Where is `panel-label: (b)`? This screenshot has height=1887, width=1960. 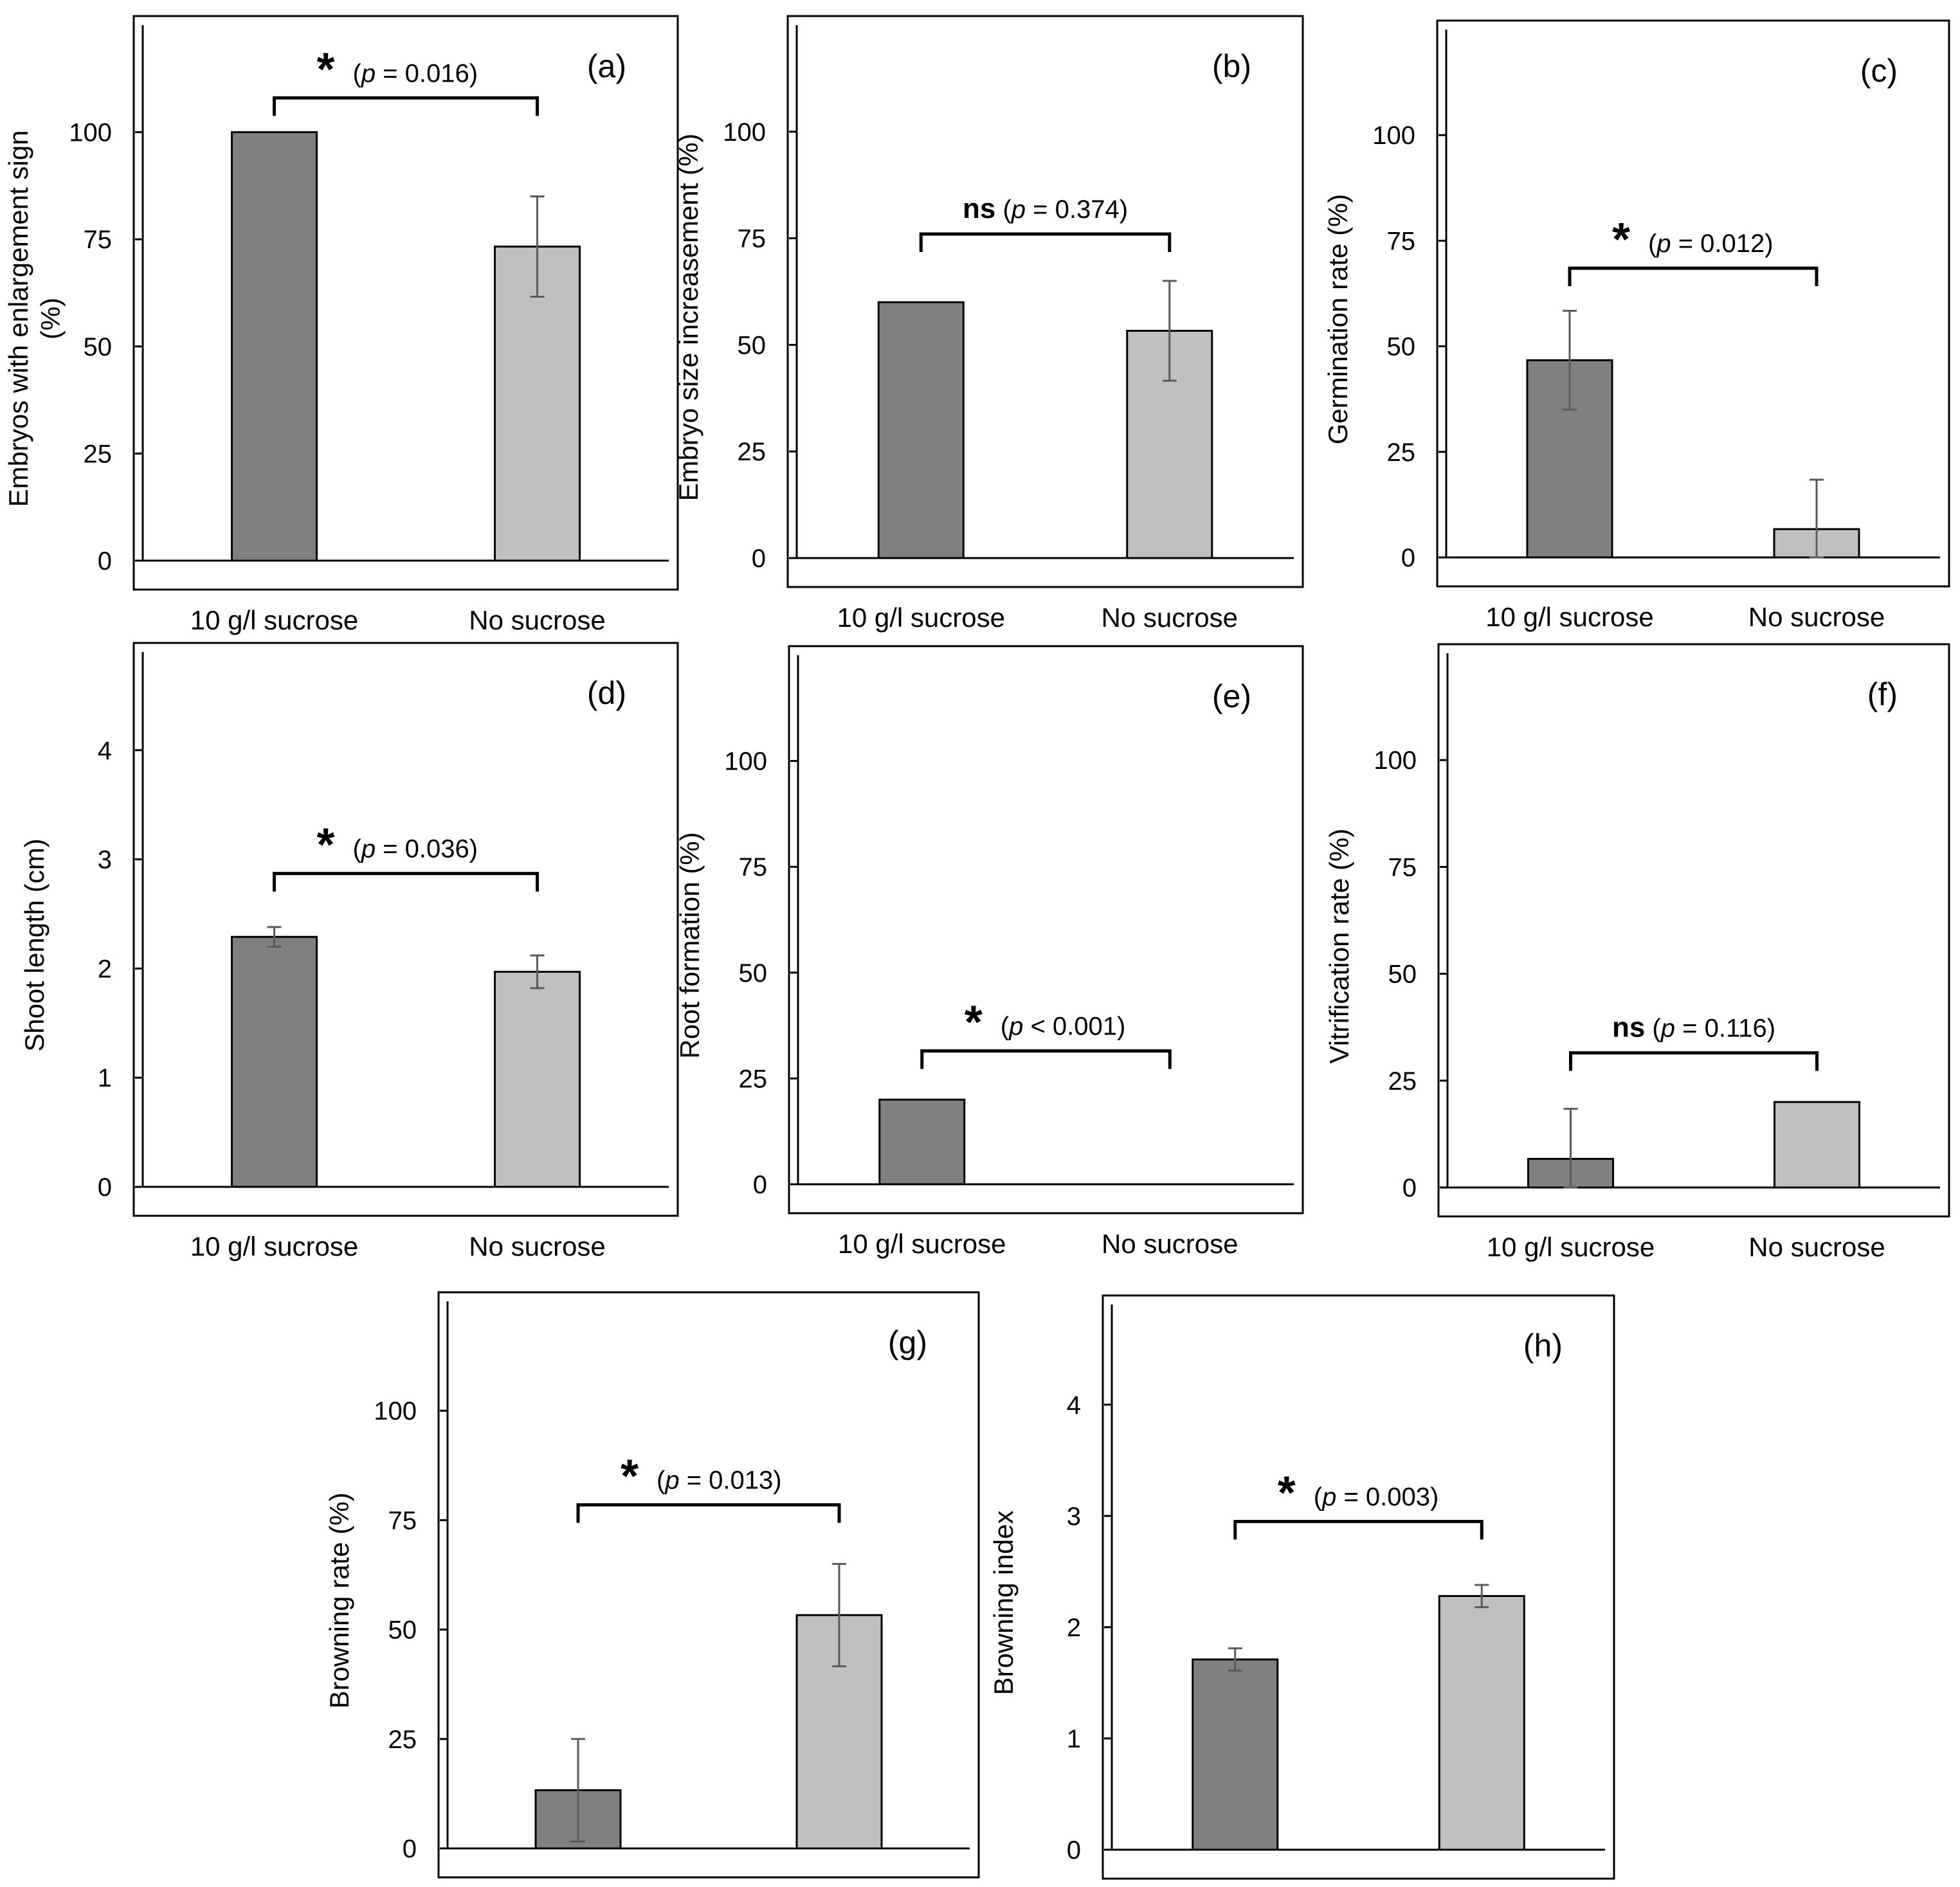
panel-label: (b) is located at coordinates (1231, 66).